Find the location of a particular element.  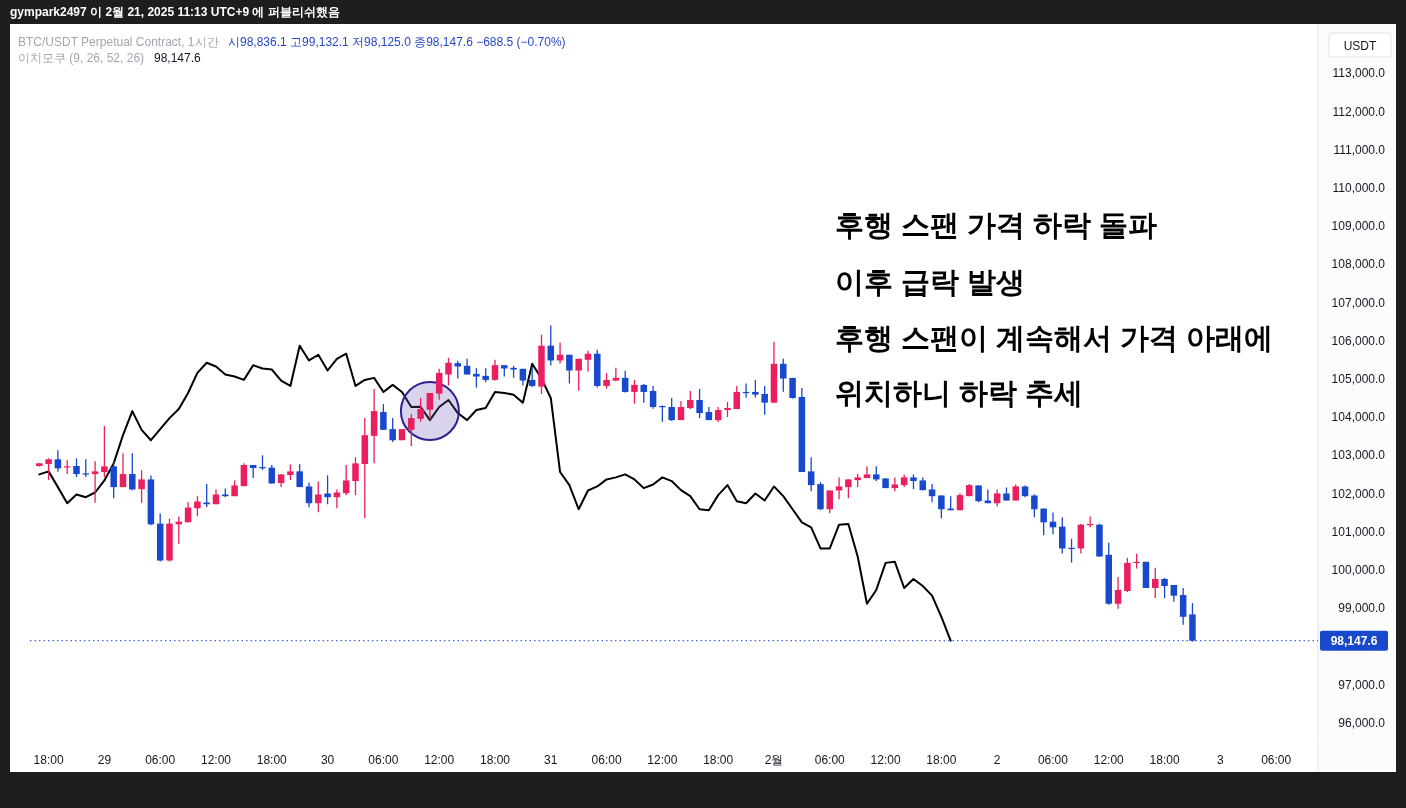

y-tick-label: 112,000.0 is located at coordinates (1359, 111).